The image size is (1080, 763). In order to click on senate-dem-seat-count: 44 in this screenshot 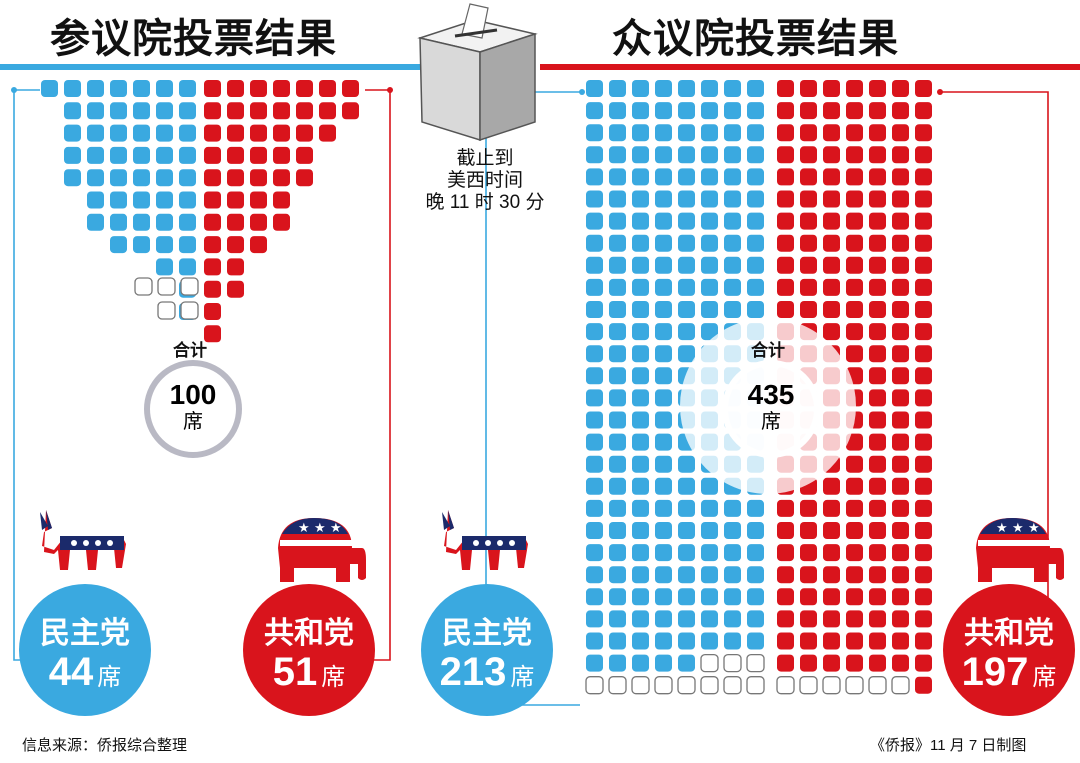, I will do `click(71, 672)`.